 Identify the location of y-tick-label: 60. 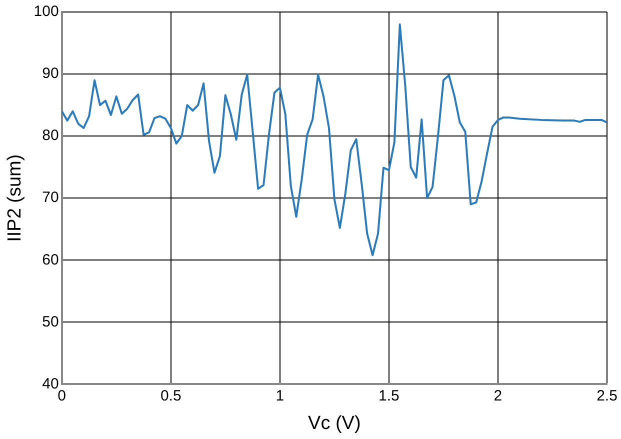
(50, 259).